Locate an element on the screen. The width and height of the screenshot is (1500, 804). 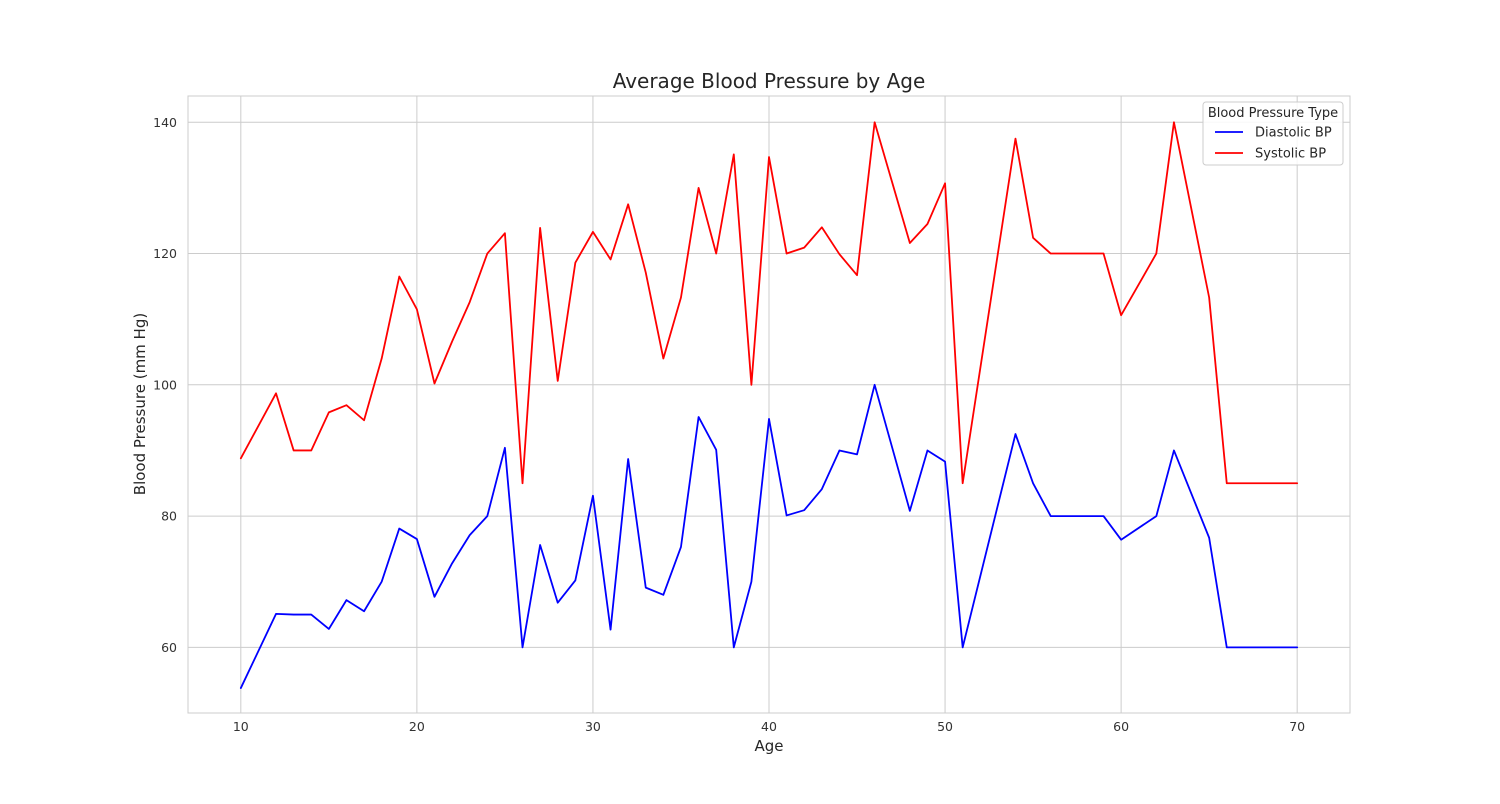
x-tick-label: 20 is located at coordinates (417, 726).